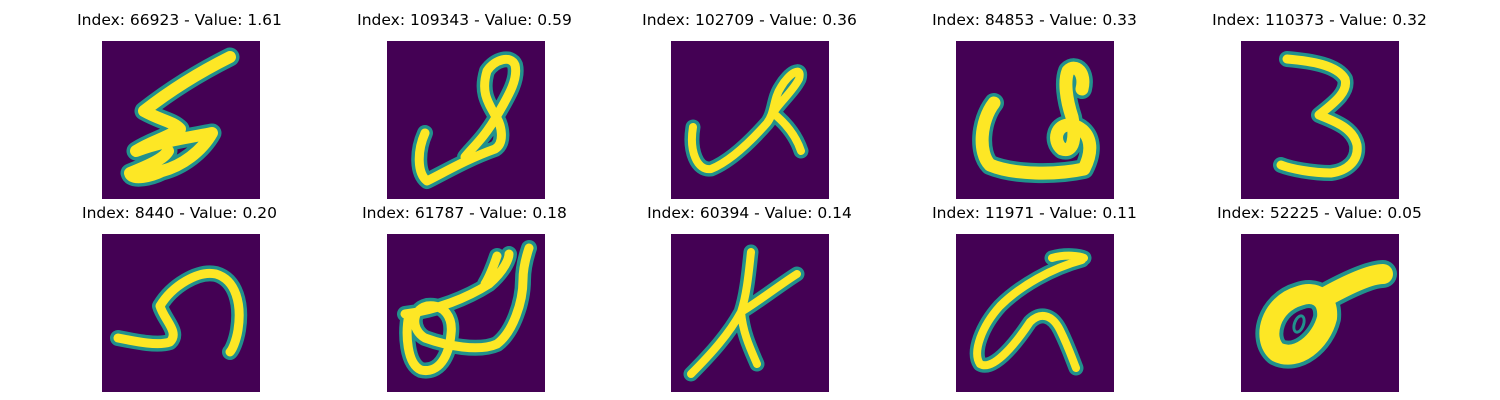  I want to click on panel-11971: Index: 11971 - Value: 0.11, so click(1034, 295).